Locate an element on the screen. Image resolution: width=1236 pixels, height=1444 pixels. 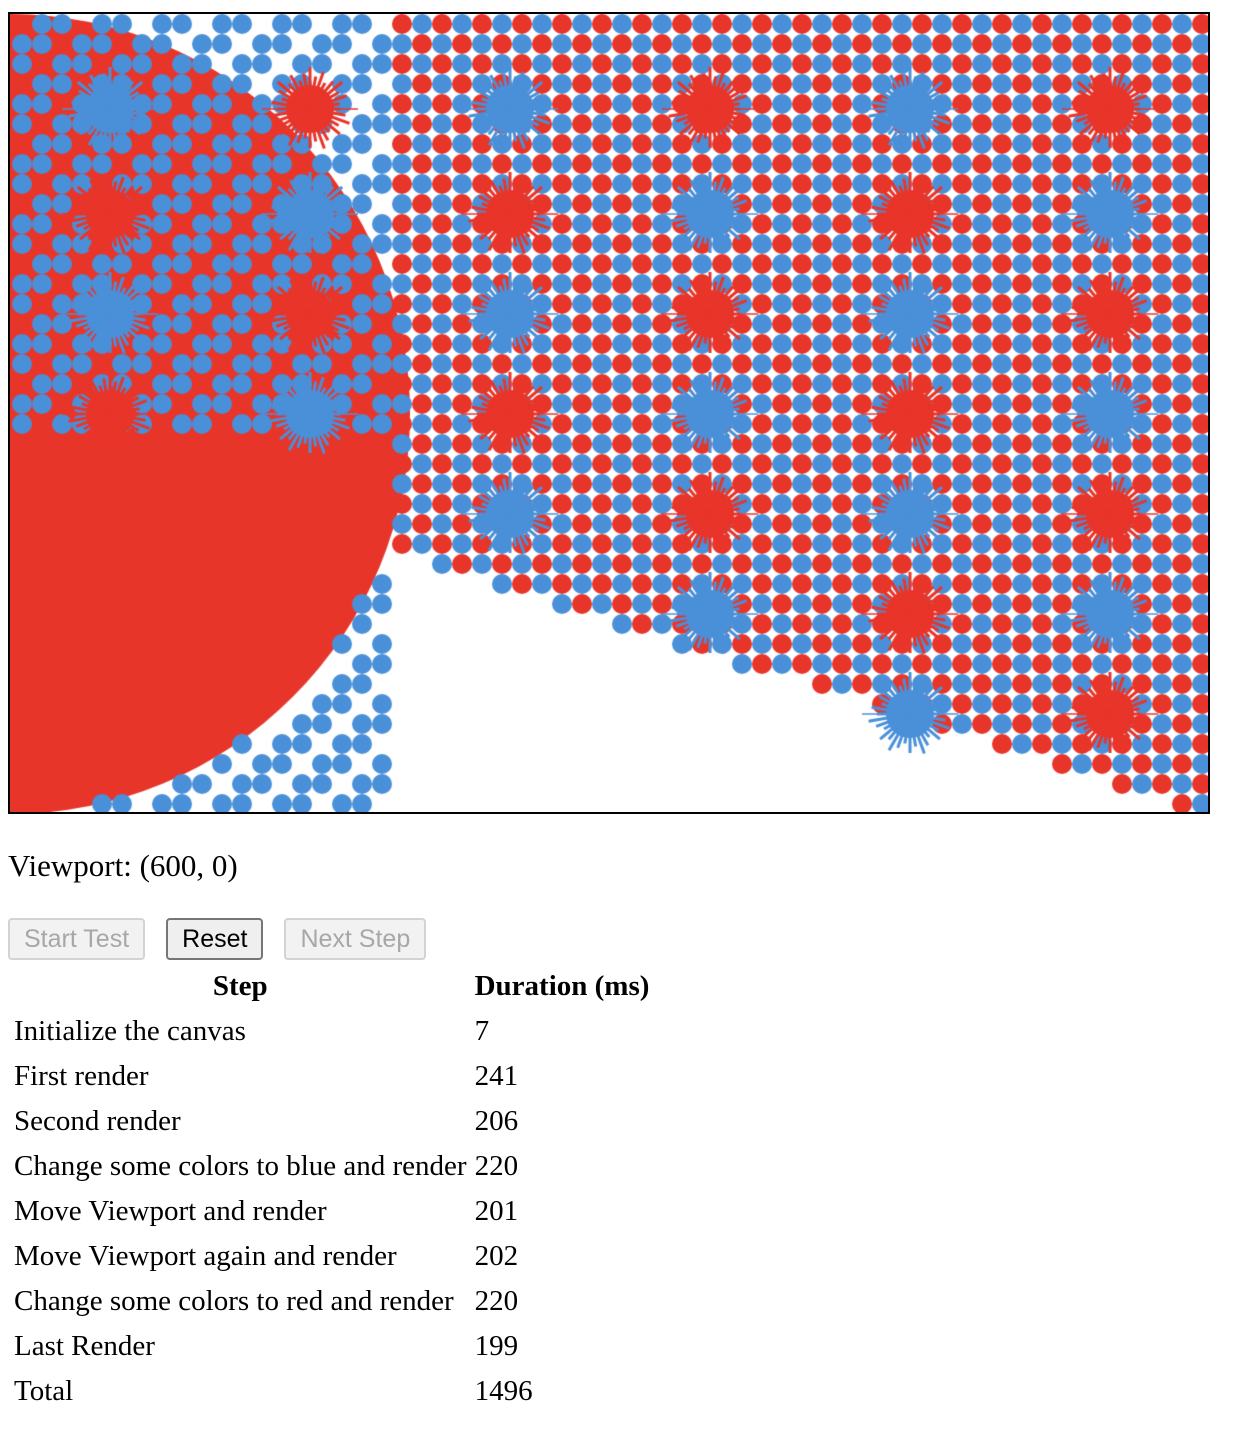
controls-bar: Start Test Reset Next Step is located at coordinates (217, 939).